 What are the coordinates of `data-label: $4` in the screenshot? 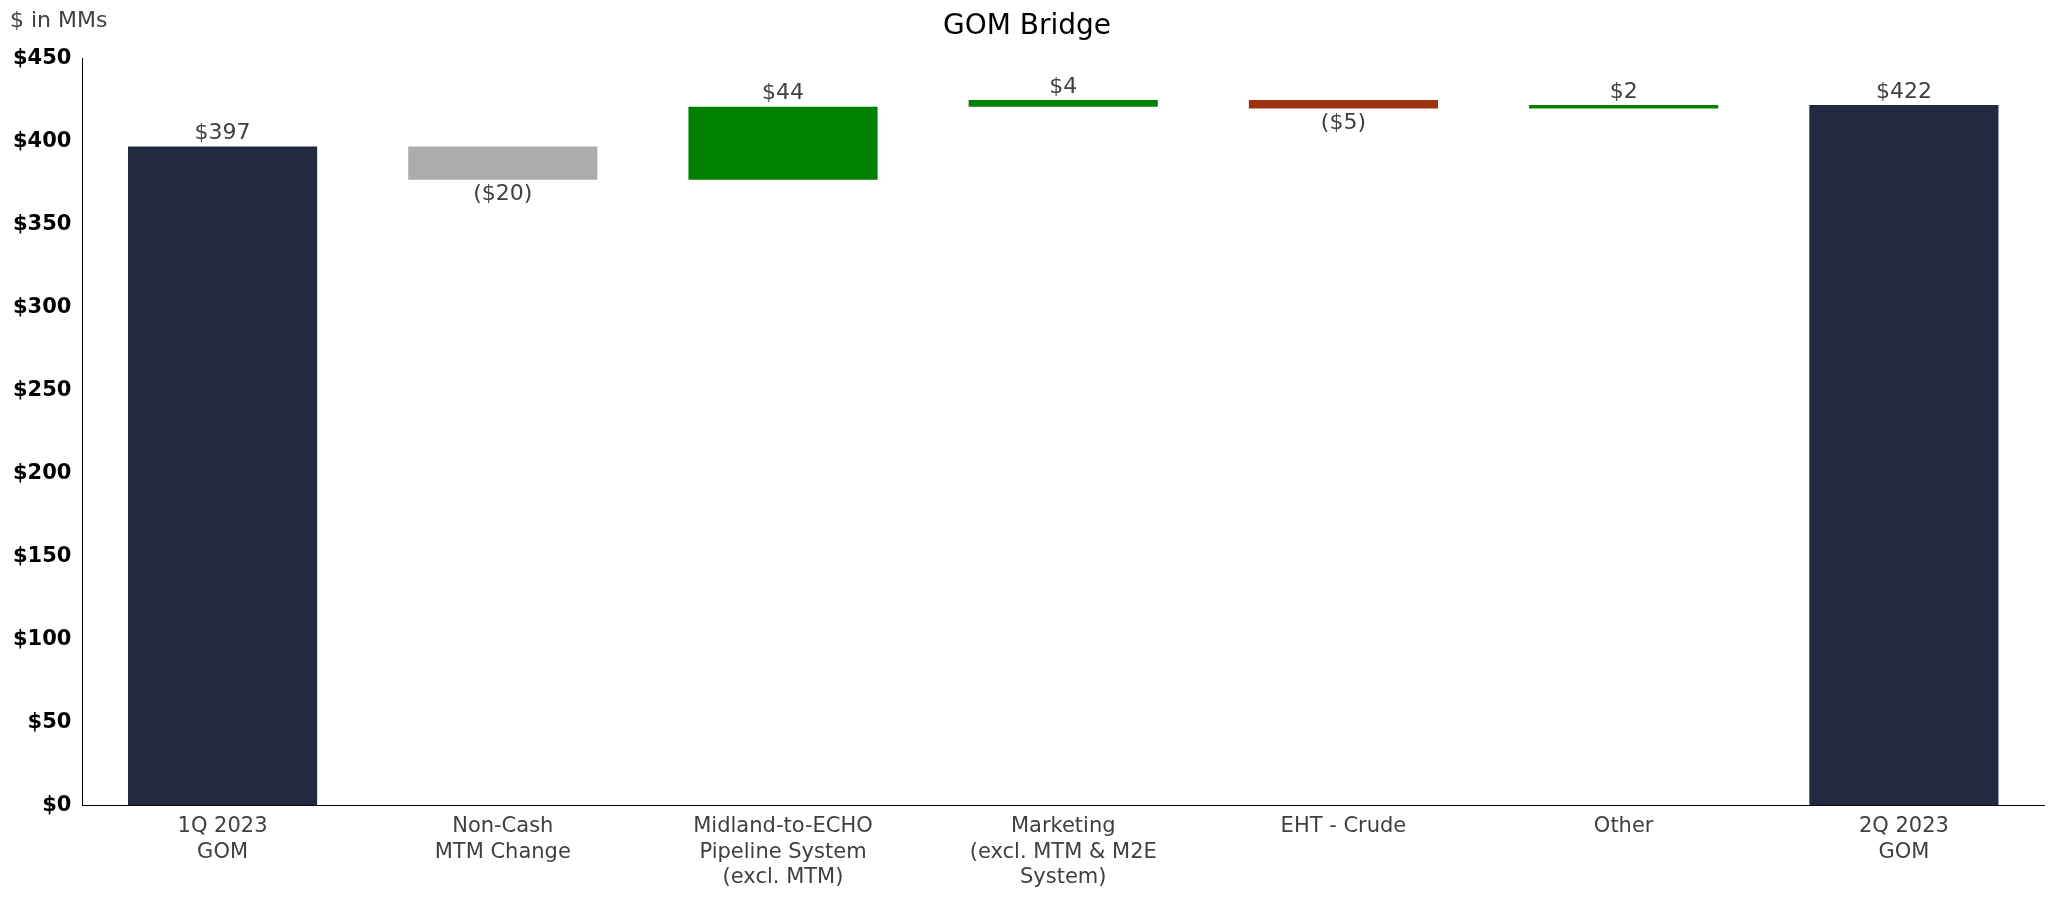 It's located at (1063, 85).